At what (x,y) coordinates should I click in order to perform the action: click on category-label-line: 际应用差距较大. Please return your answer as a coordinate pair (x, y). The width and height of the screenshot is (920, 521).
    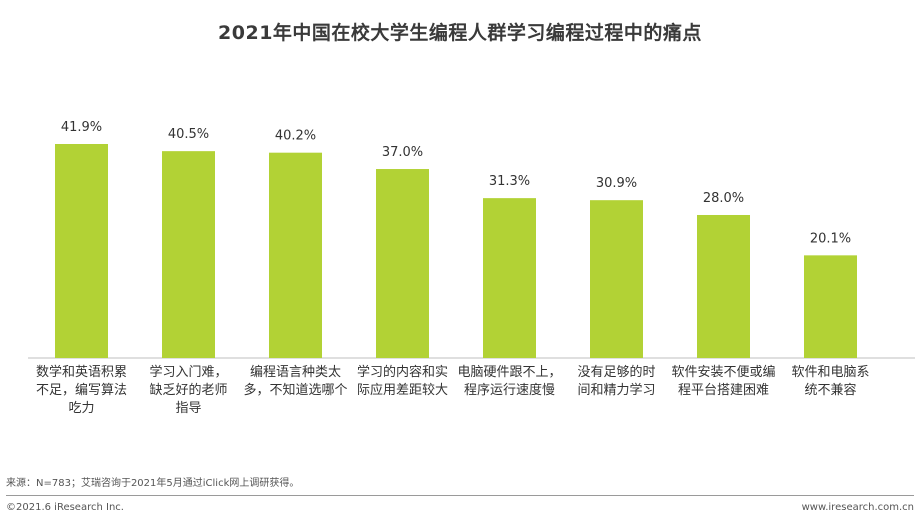
    Looking at the image, I should click on (402, 390).